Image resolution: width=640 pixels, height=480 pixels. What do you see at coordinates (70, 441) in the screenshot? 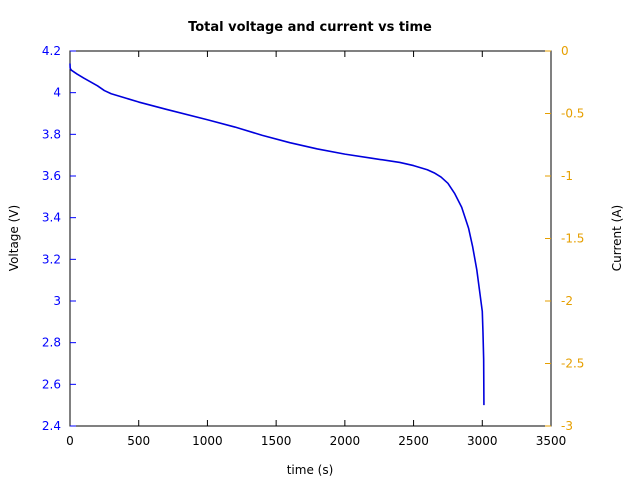
I see `x-tick-label: 0` at bounding box center [70, 441].